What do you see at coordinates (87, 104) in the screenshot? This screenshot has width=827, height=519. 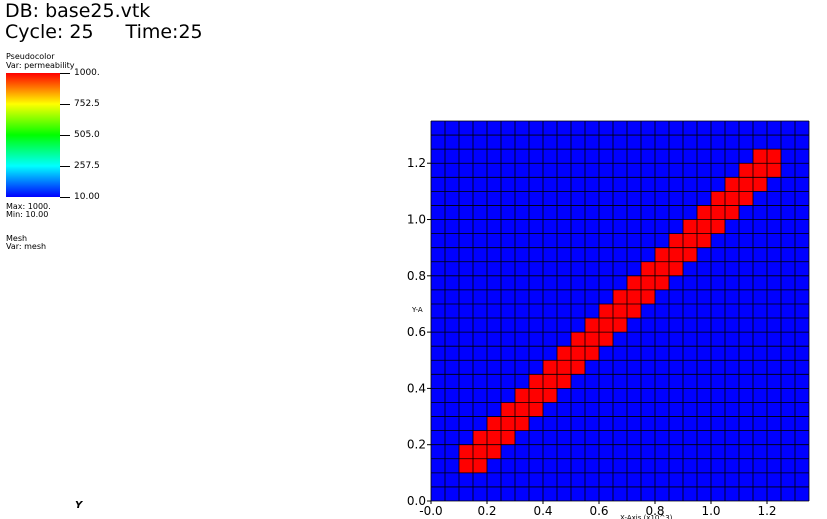 I see `legend-tick-label: 752.5` at bounding box center [87, 104].